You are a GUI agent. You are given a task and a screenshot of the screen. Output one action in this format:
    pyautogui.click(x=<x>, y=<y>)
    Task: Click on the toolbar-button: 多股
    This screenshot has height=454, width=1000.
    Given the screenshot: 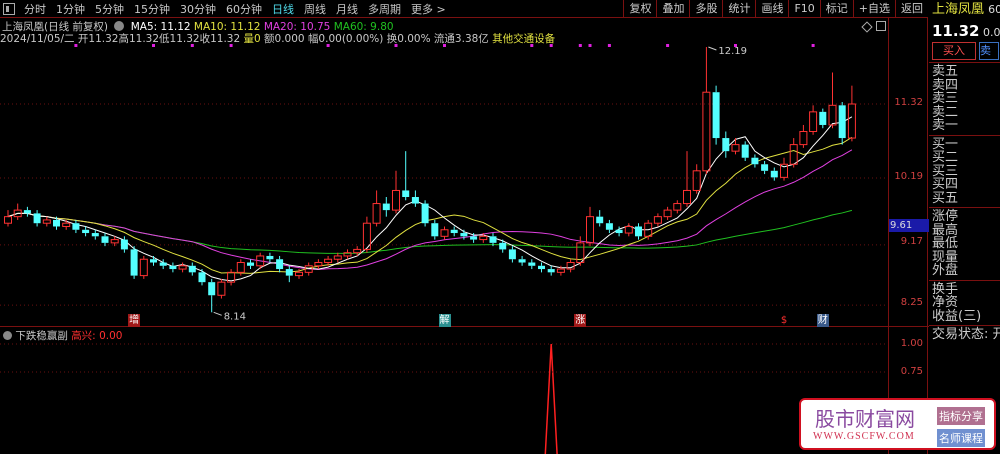 What is the action you would take?
    pyautogui.click(x=705, y=9)
    